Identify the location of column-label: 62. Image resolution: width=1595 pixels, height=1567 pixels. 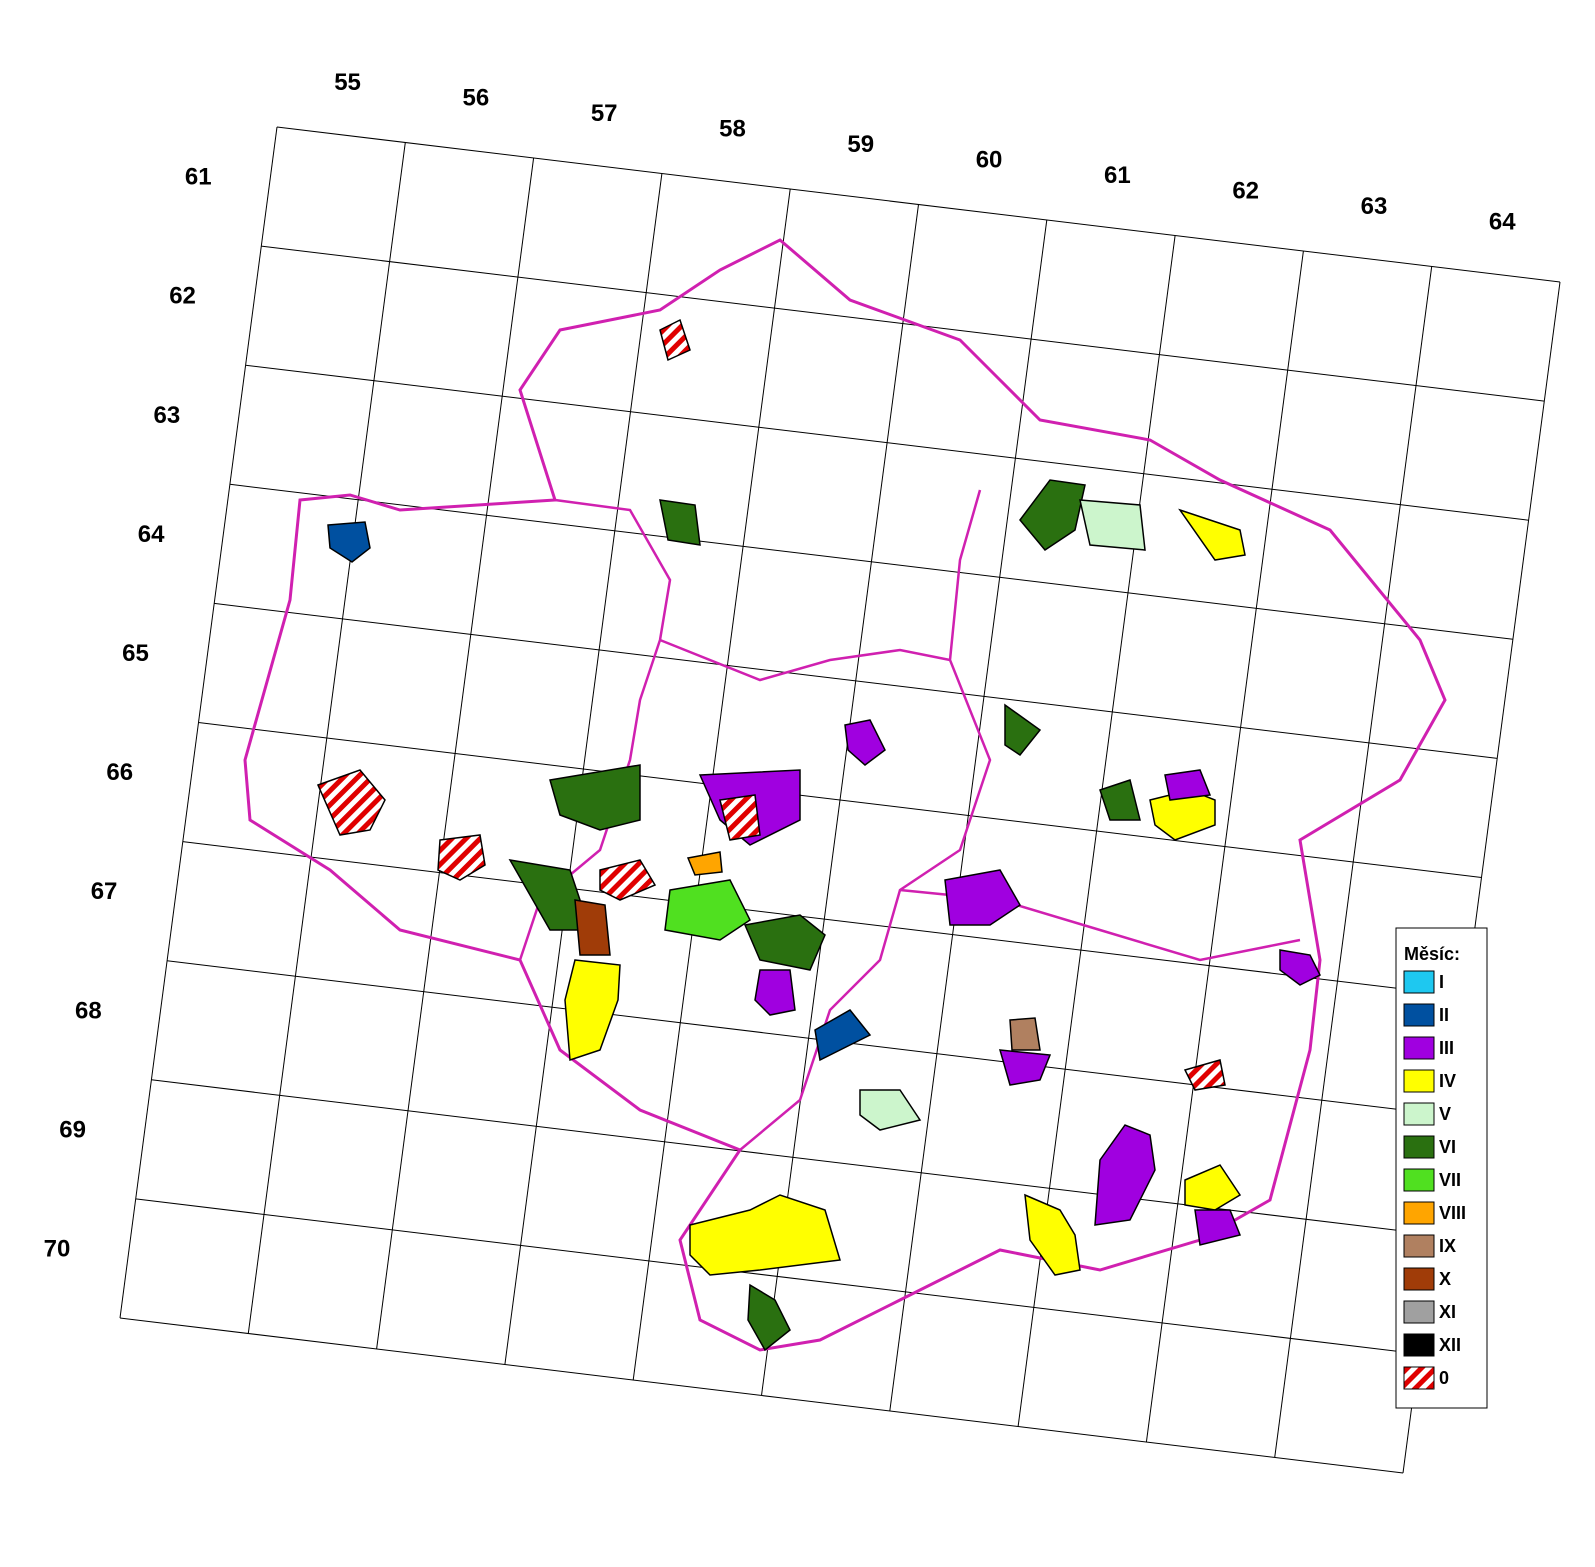
(1245, 190).